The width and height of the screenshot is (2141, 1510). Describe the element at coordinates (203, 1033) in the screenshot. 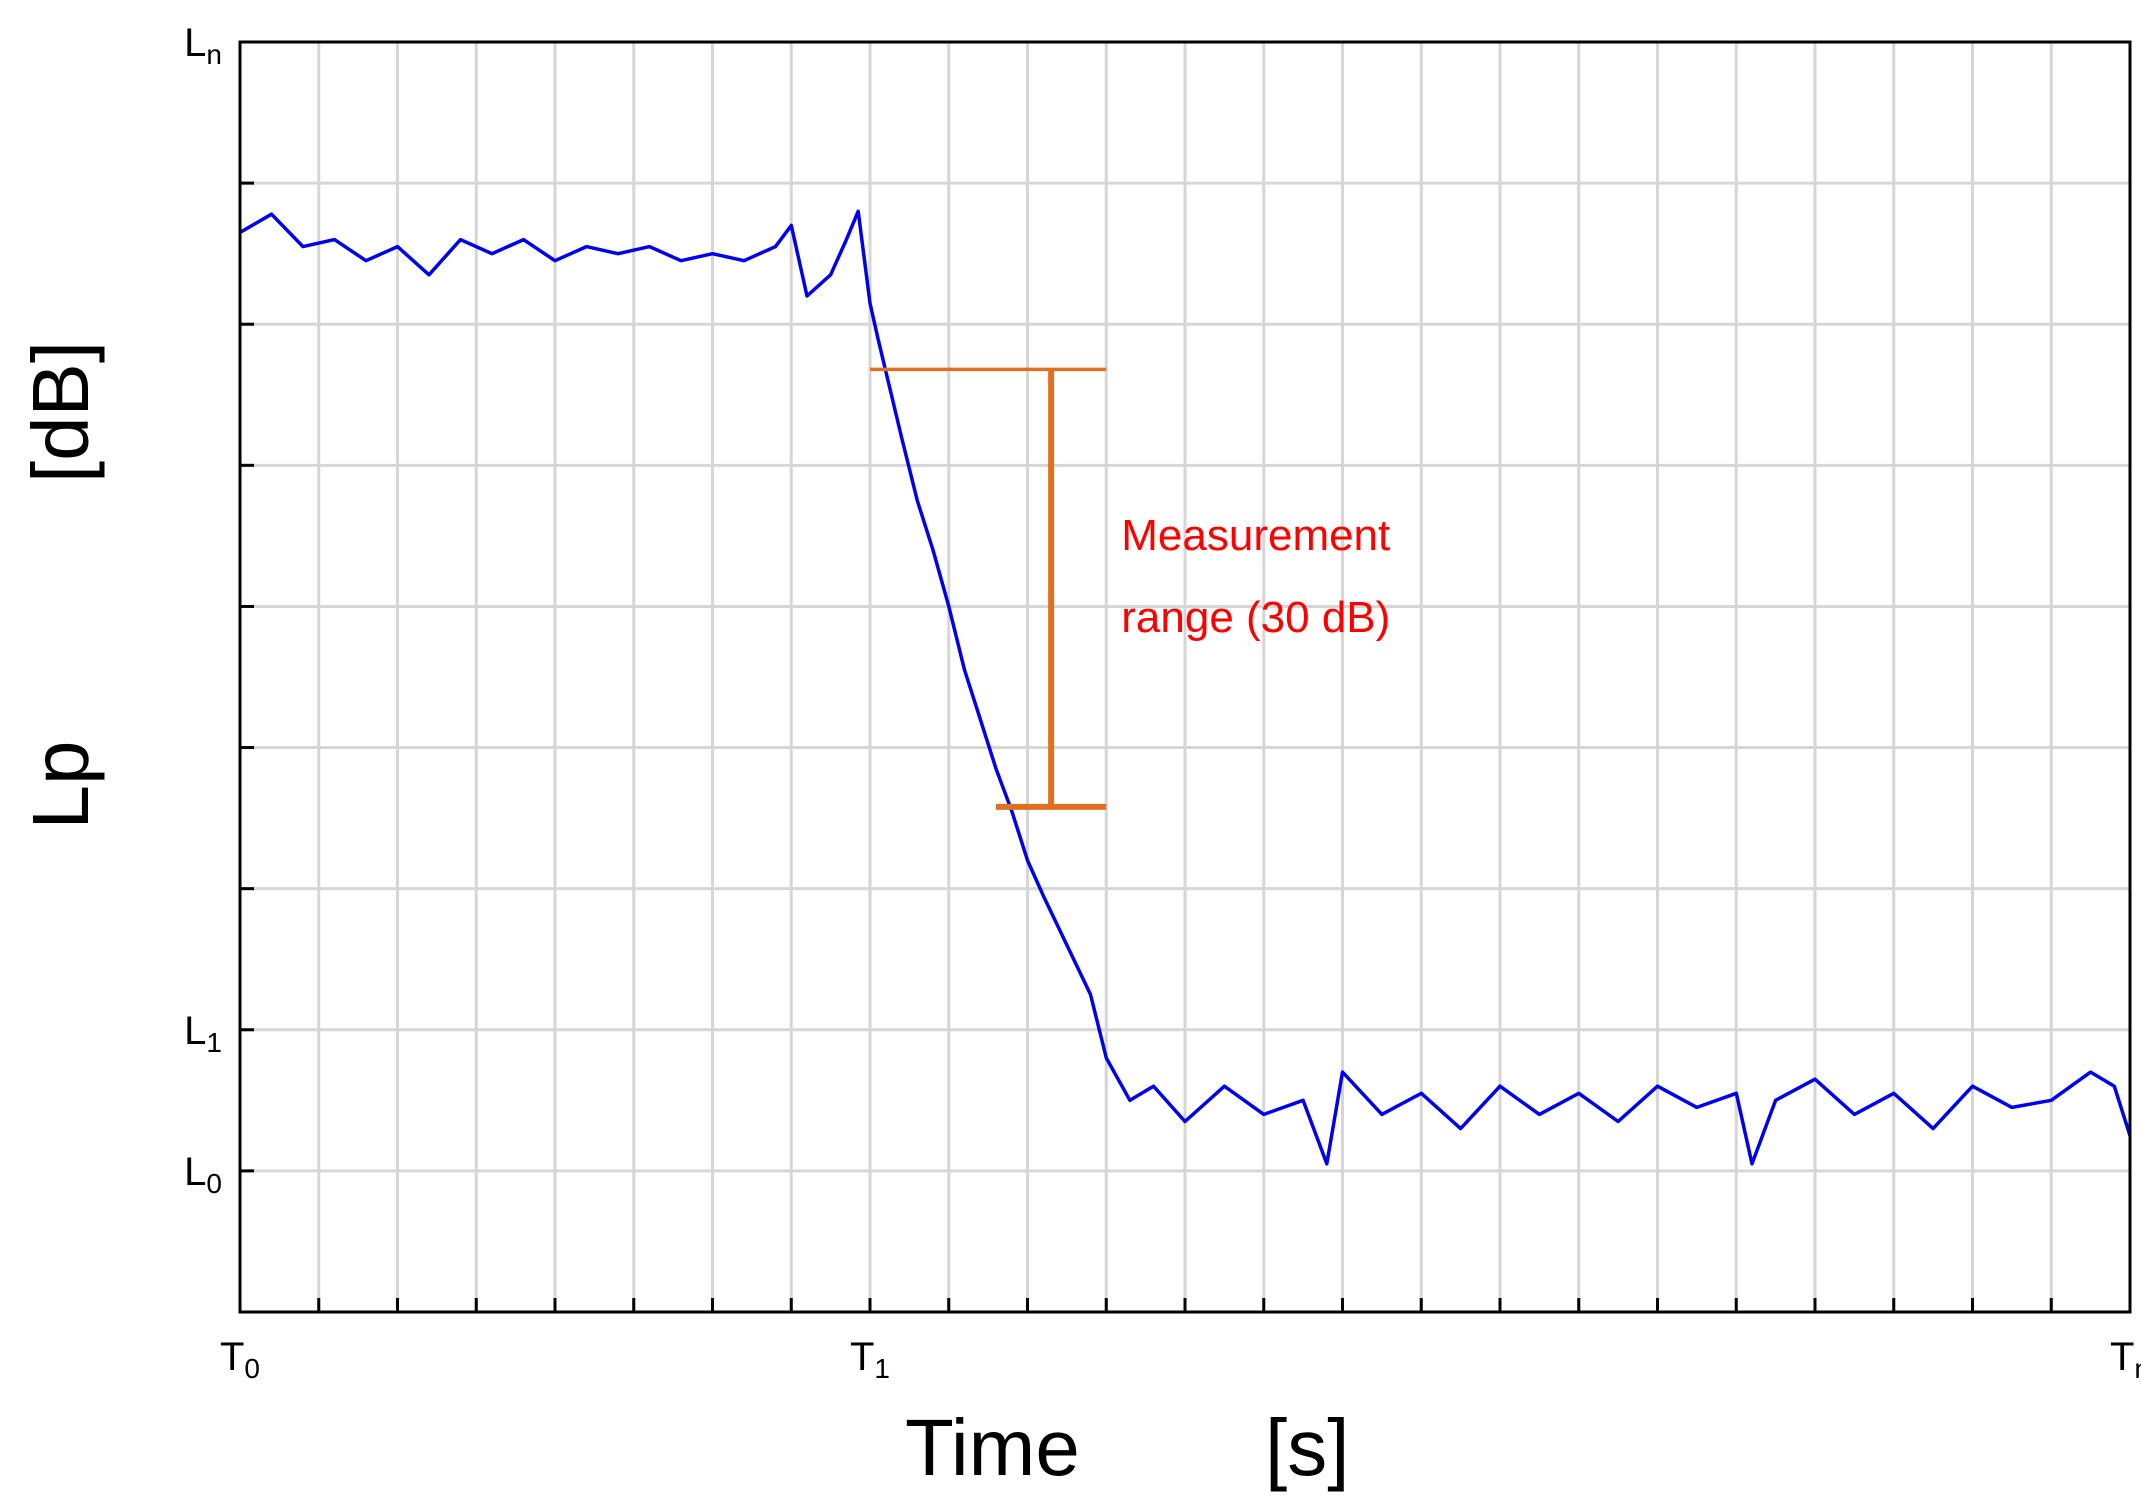

I see `y-tick-label: L1` at that location.